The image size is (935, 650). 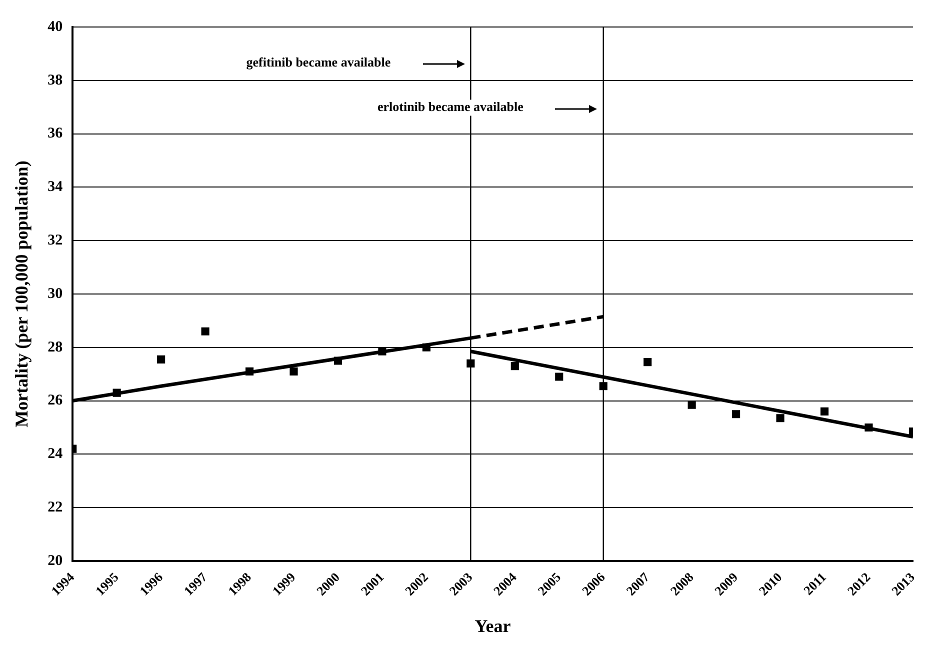 What do you see at coordinates (55, 294) in the screenshot?
I see `y-tick-label: 30` at bounding box center [55, 294].